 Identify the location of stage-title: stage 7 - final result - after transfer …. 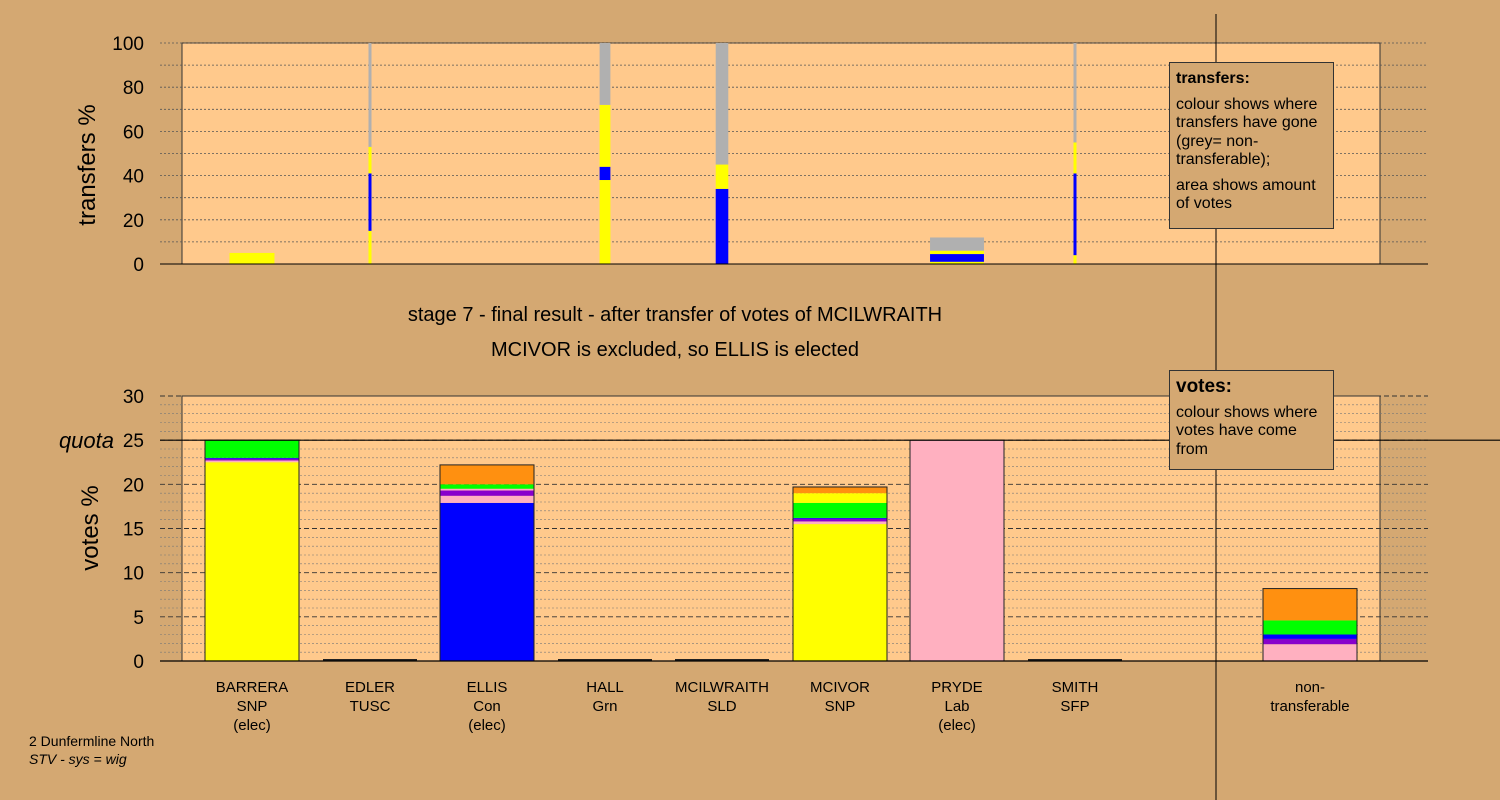
(675, 315).